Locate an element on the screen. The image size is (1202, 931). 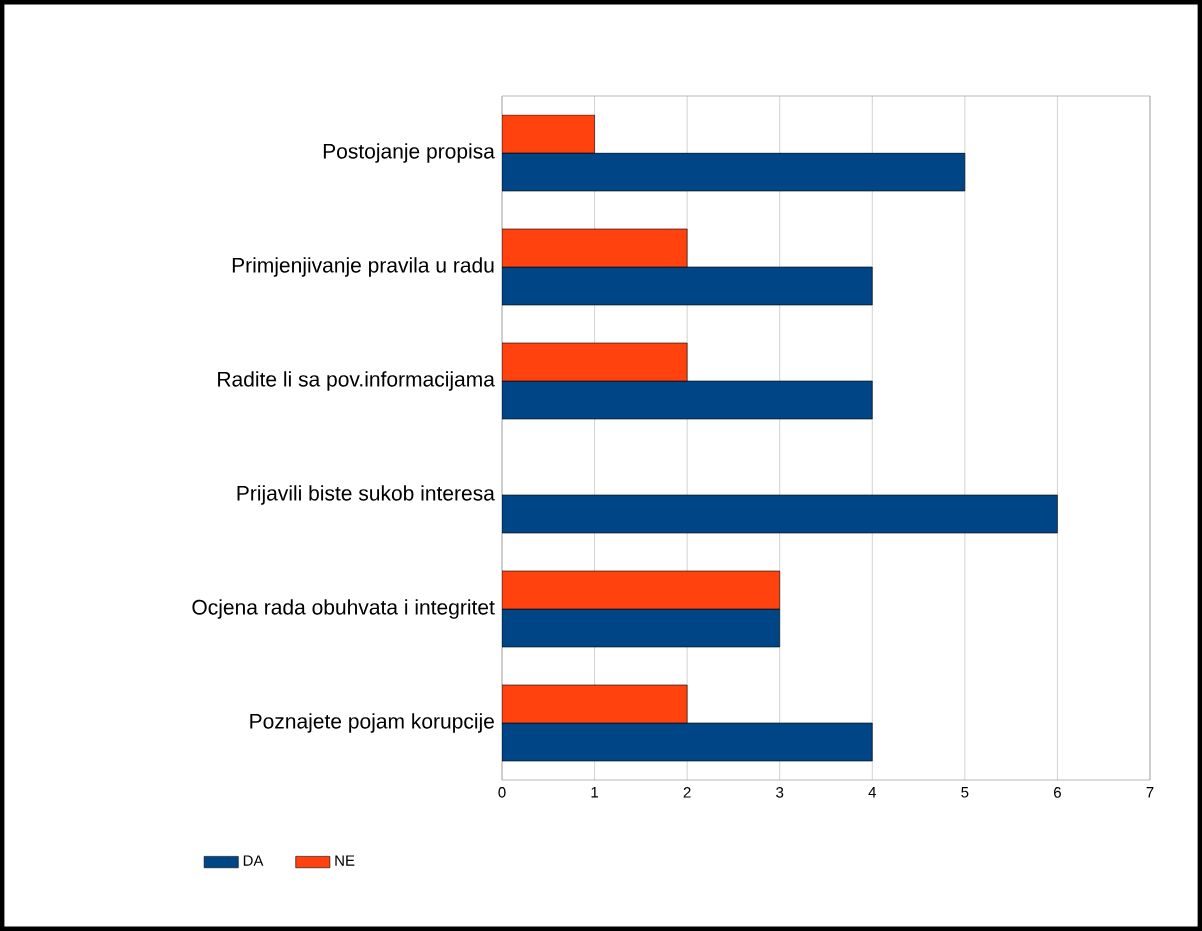
x-tick-label: 1 is located at coordinates (595, 792).